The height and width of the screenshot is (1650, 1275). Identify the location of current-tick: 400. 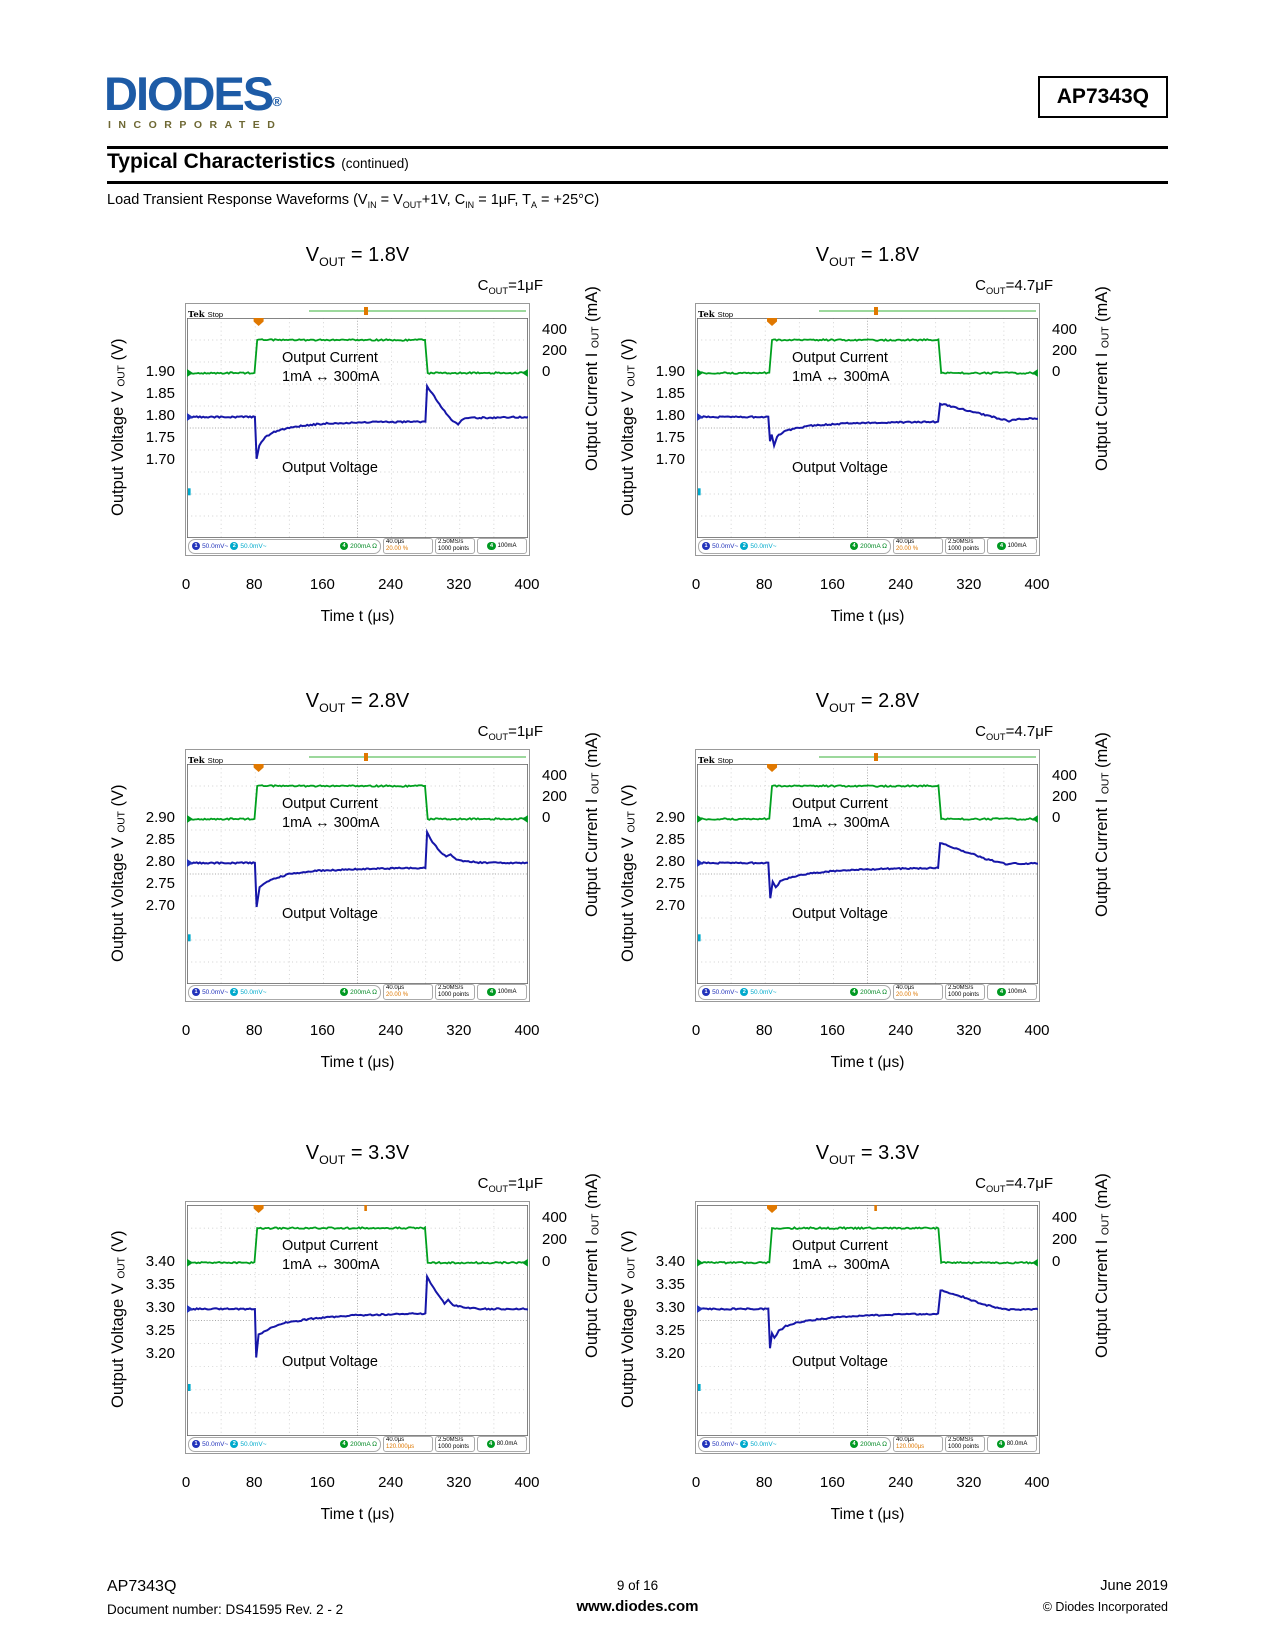
(1065, 330).